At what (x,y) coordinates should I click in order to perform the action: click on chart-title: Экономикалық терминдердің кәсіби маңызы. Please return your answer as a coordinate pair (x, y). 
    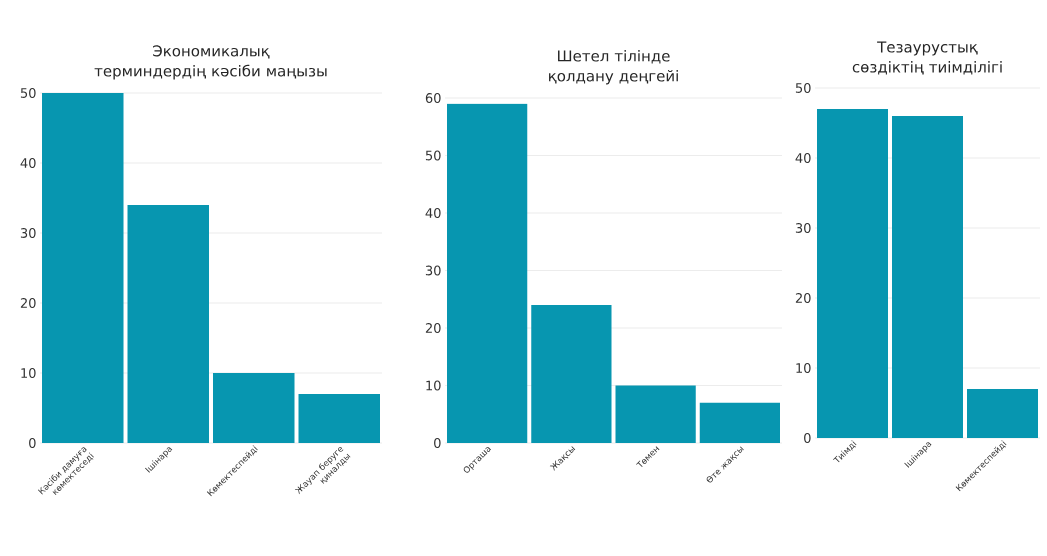
    Looking at the image, I should click on (210, 62).